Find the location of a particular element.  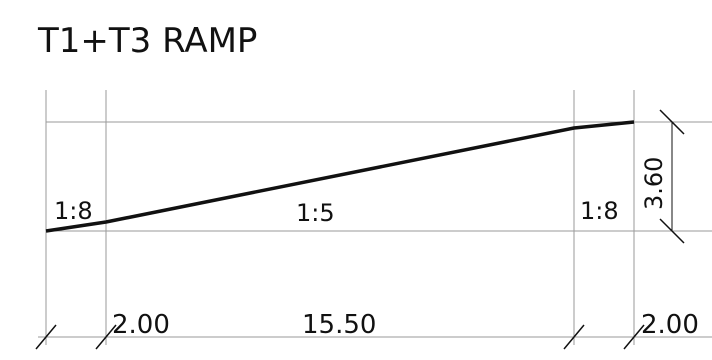

rise-dimension-ticks is located at coordinates (672, 176).